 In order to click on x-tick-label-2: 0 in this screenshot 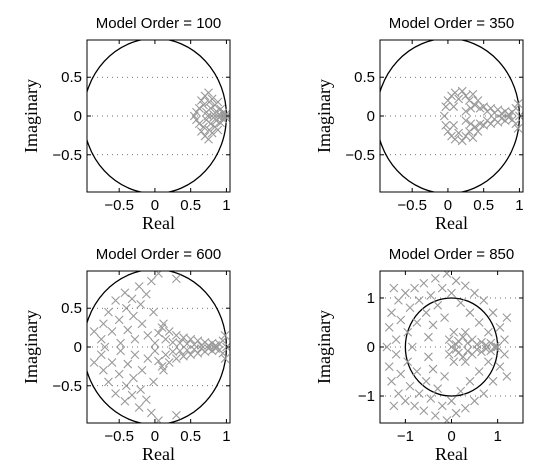, I will do `click(448, 205)`.